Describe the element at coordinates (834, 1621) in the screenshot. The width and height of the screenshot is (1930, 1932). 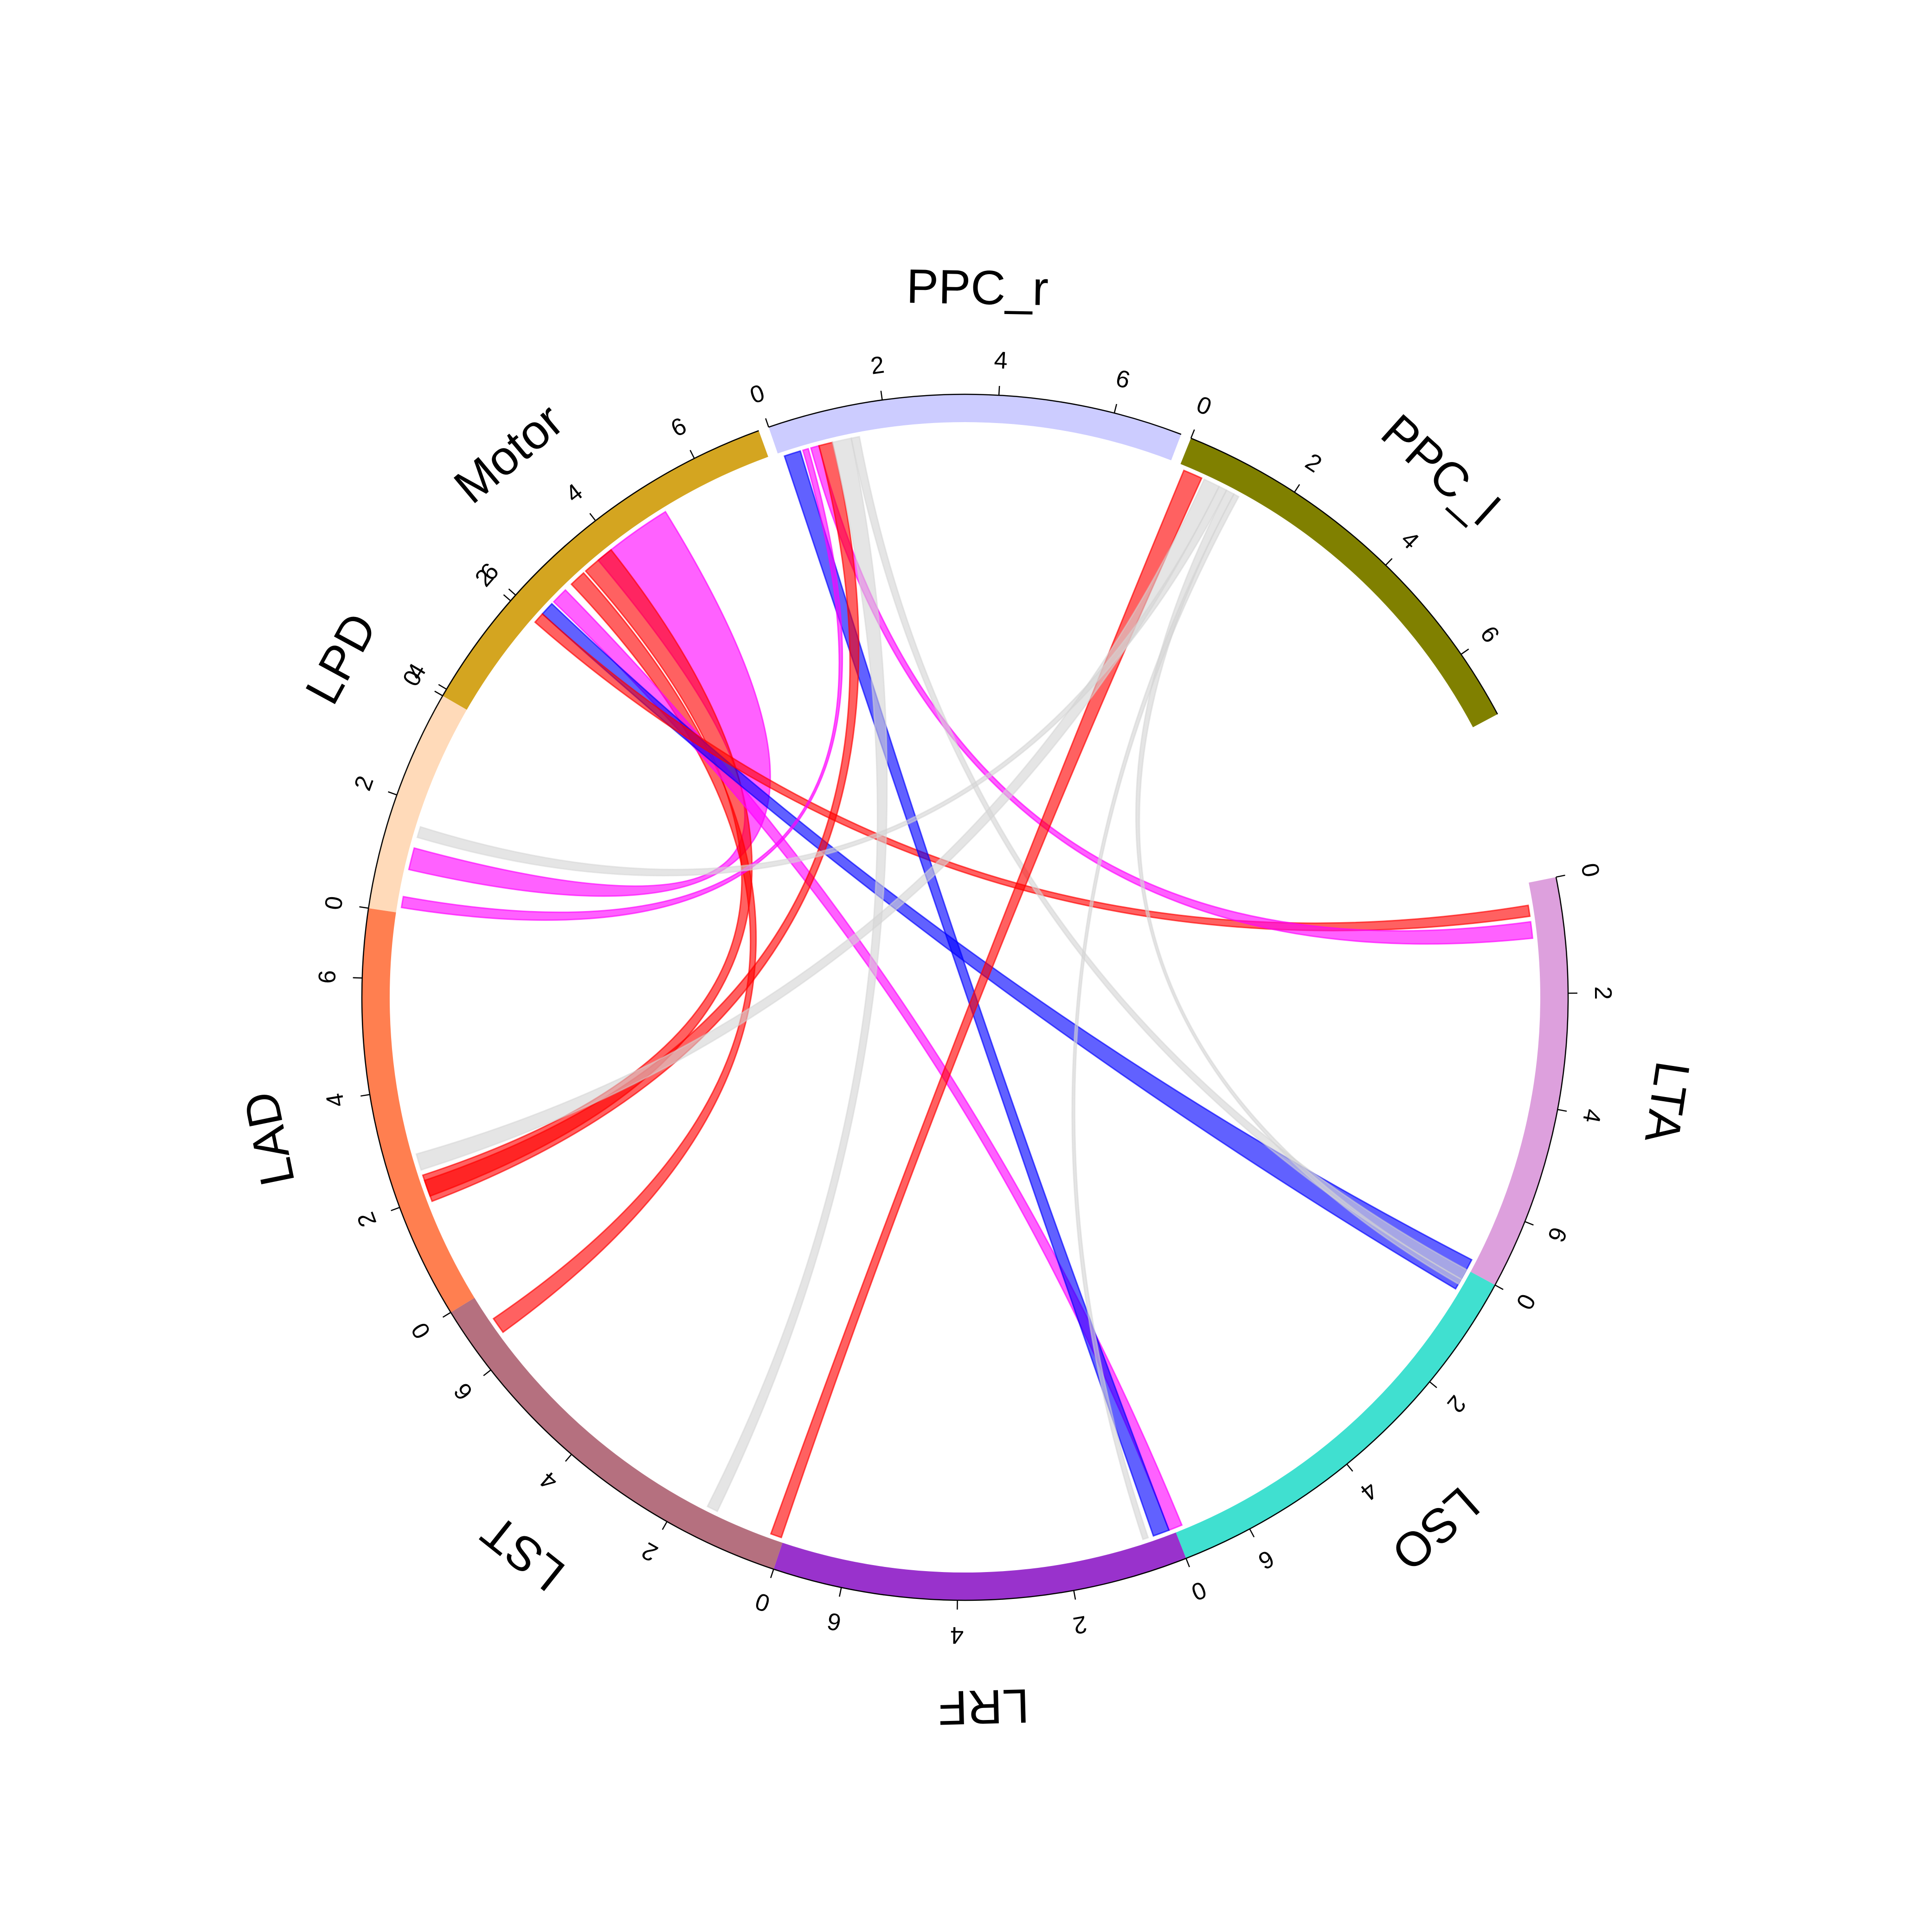
I see `tick-label-lrf-6: 6` at that location.